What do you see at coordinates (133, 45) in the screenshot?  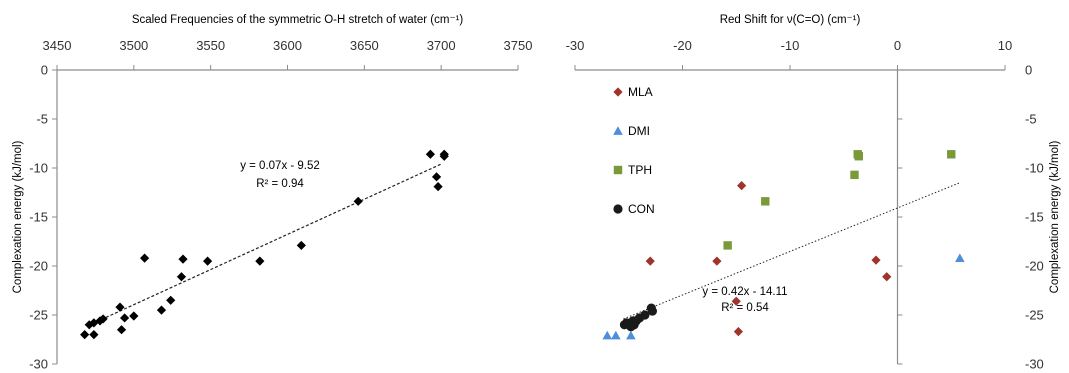 I see `x-tick-label: 3500` at bounding box center [133, 45].